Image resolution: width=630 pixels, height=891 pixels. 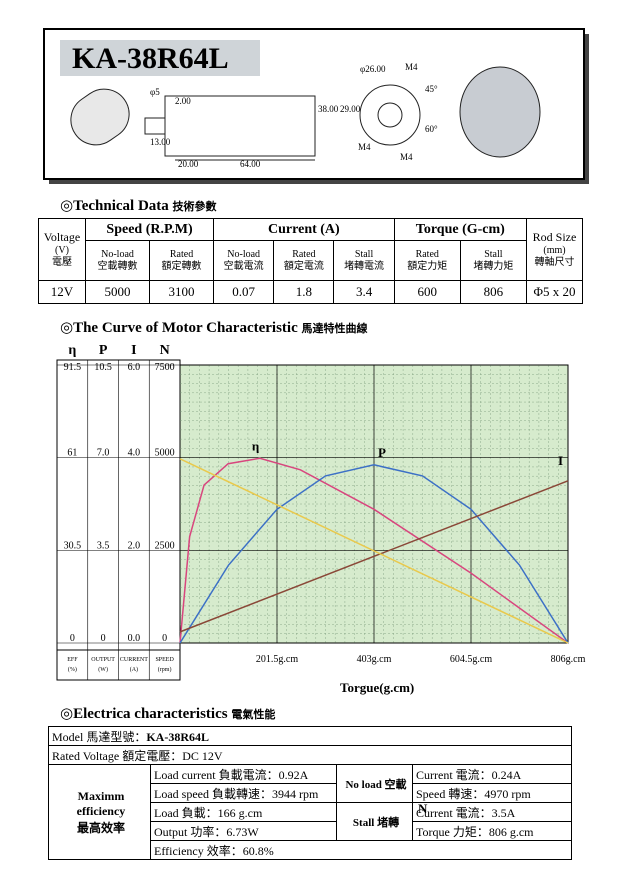 I want to click on heading-cn: 馬達特性曲線, so click(x=334, y=329).